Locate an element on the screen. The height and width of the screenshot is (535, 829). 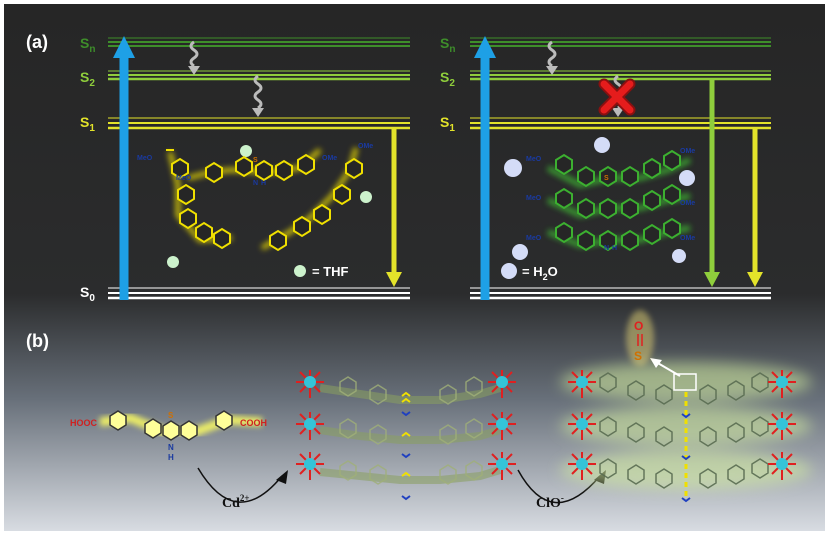
wavy-arrow-right-sn is located at coordinates (552, 54).